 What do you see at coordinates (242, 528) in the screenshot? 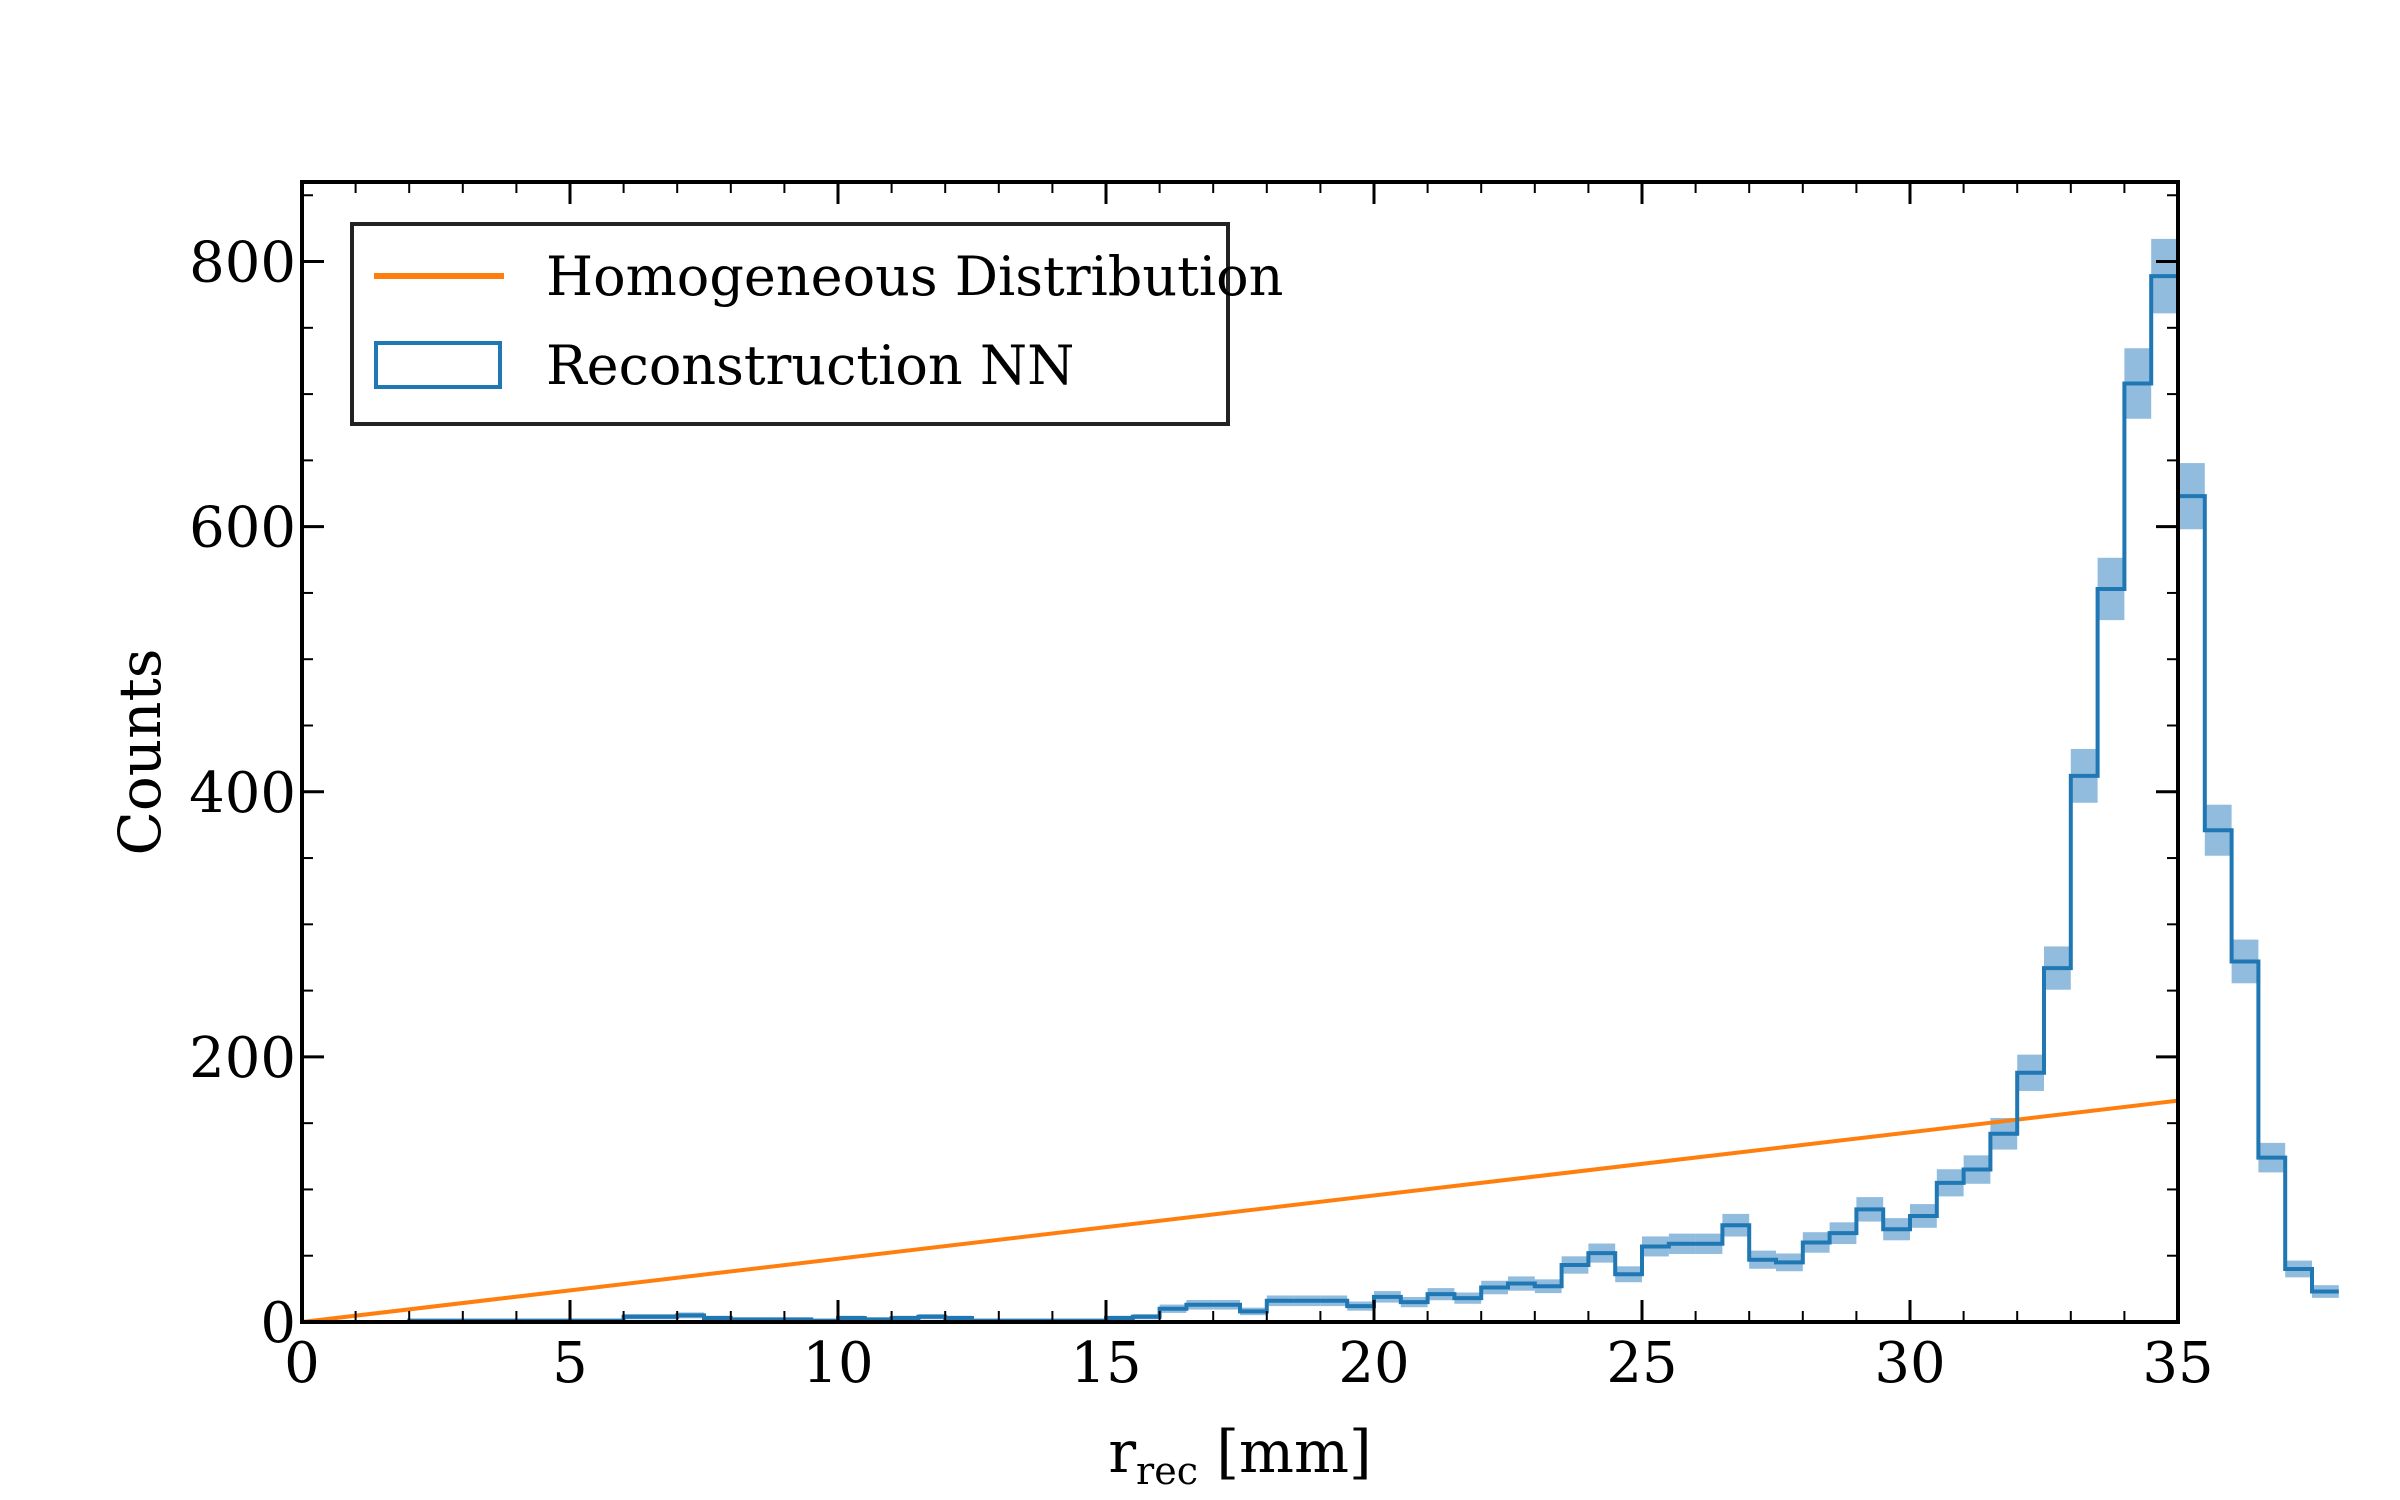
I see `y-tick-label: 600` at bounding box center [242, 528].